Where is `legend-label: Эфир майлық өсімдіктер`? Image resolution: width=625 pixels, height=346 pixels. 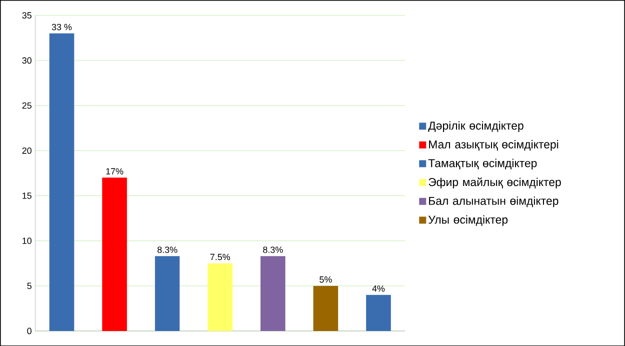 legend-label: Эфир майлық өсімдіктер is located at coordinates (494, 182).